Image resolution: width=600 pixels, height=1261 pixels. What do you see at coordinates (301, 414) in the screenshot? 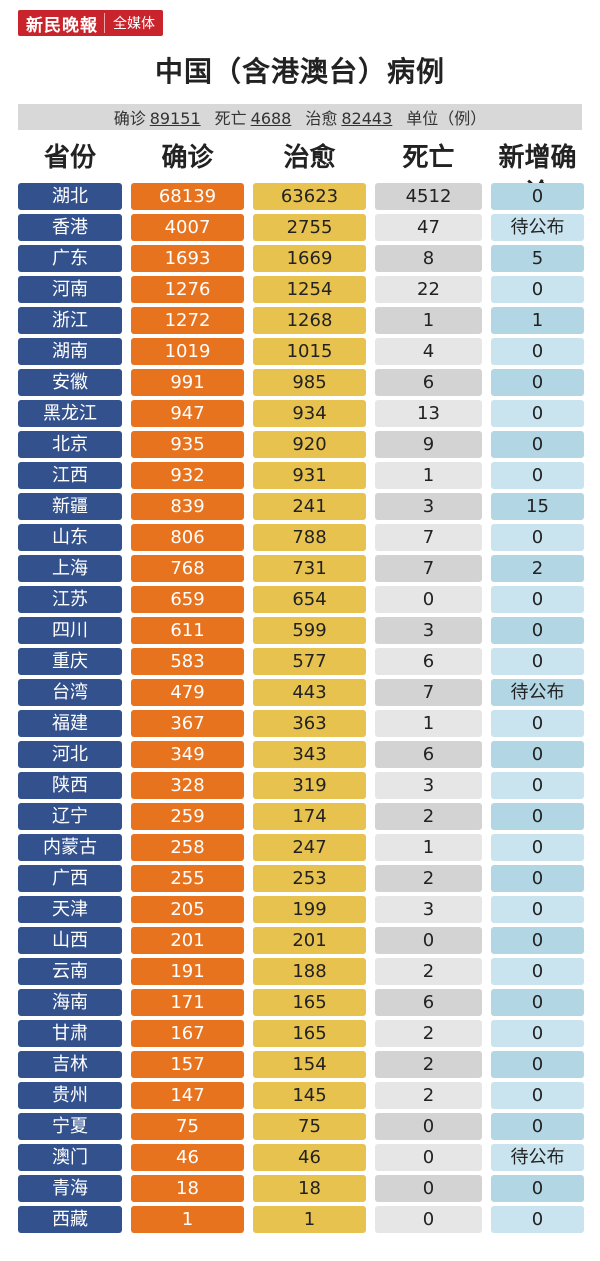
I see `table-row: 黑龙江 947 934 13 0` at bounding box center [301, 414].